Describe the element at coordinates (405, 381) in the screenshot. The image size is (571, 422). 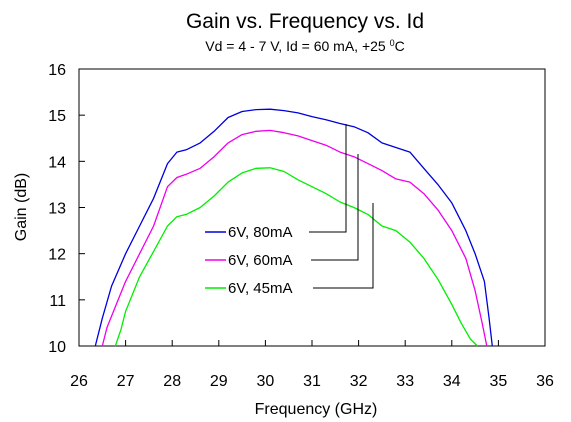
I see `x-tick-label: 33` at that location.